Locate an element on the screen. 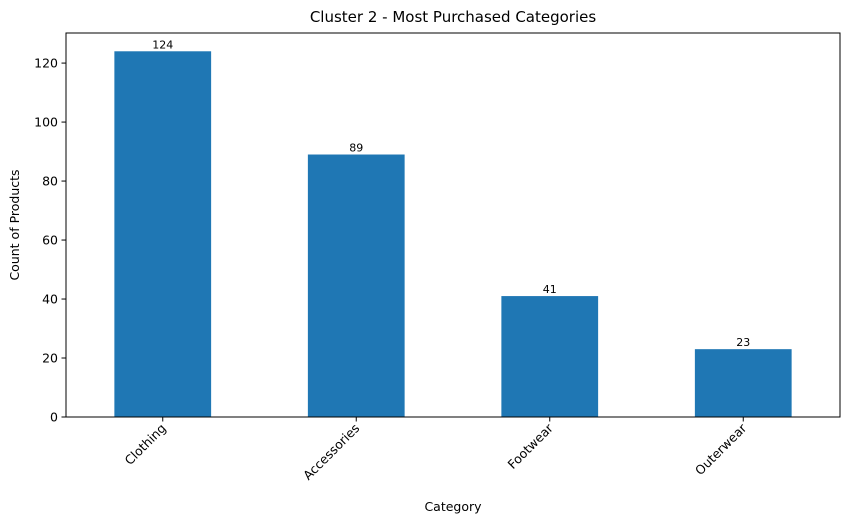 This screenshot has width=850, height=523. x-axis-label: Category is located at coordinates (453, 506).